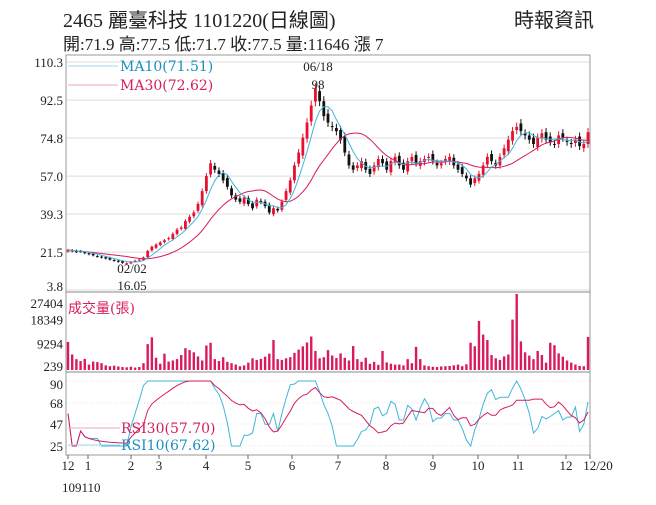  I want to click on quote-summary: 開:71.9 高:77.5 低:71.7 收:77.5 量:11646 漲 7, so click(223, 44).